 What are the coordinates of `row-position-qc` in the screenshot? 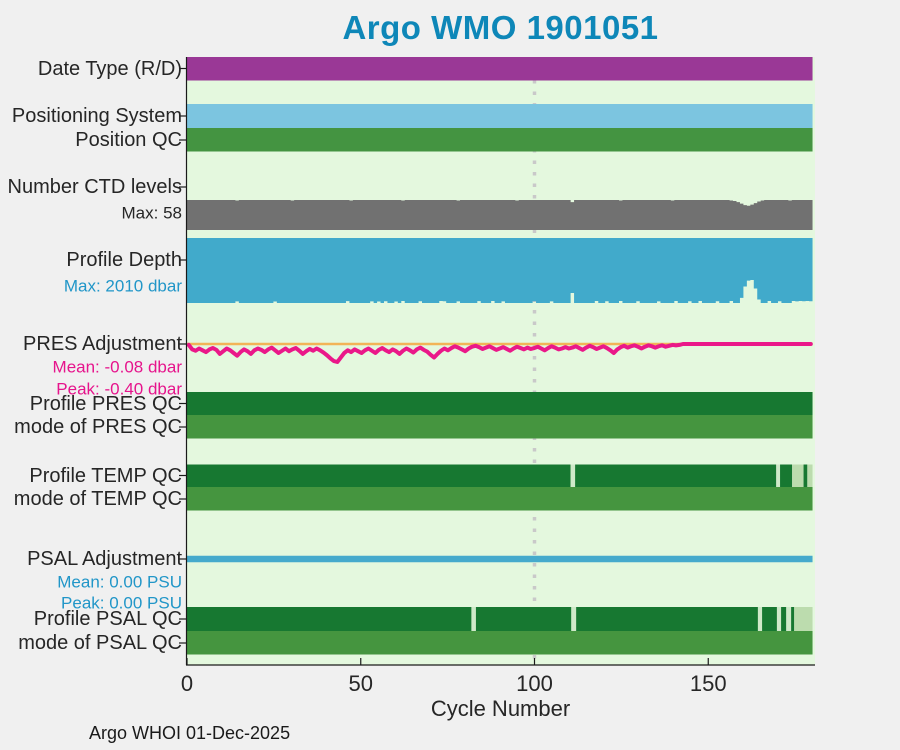 It's located at (500, 140).